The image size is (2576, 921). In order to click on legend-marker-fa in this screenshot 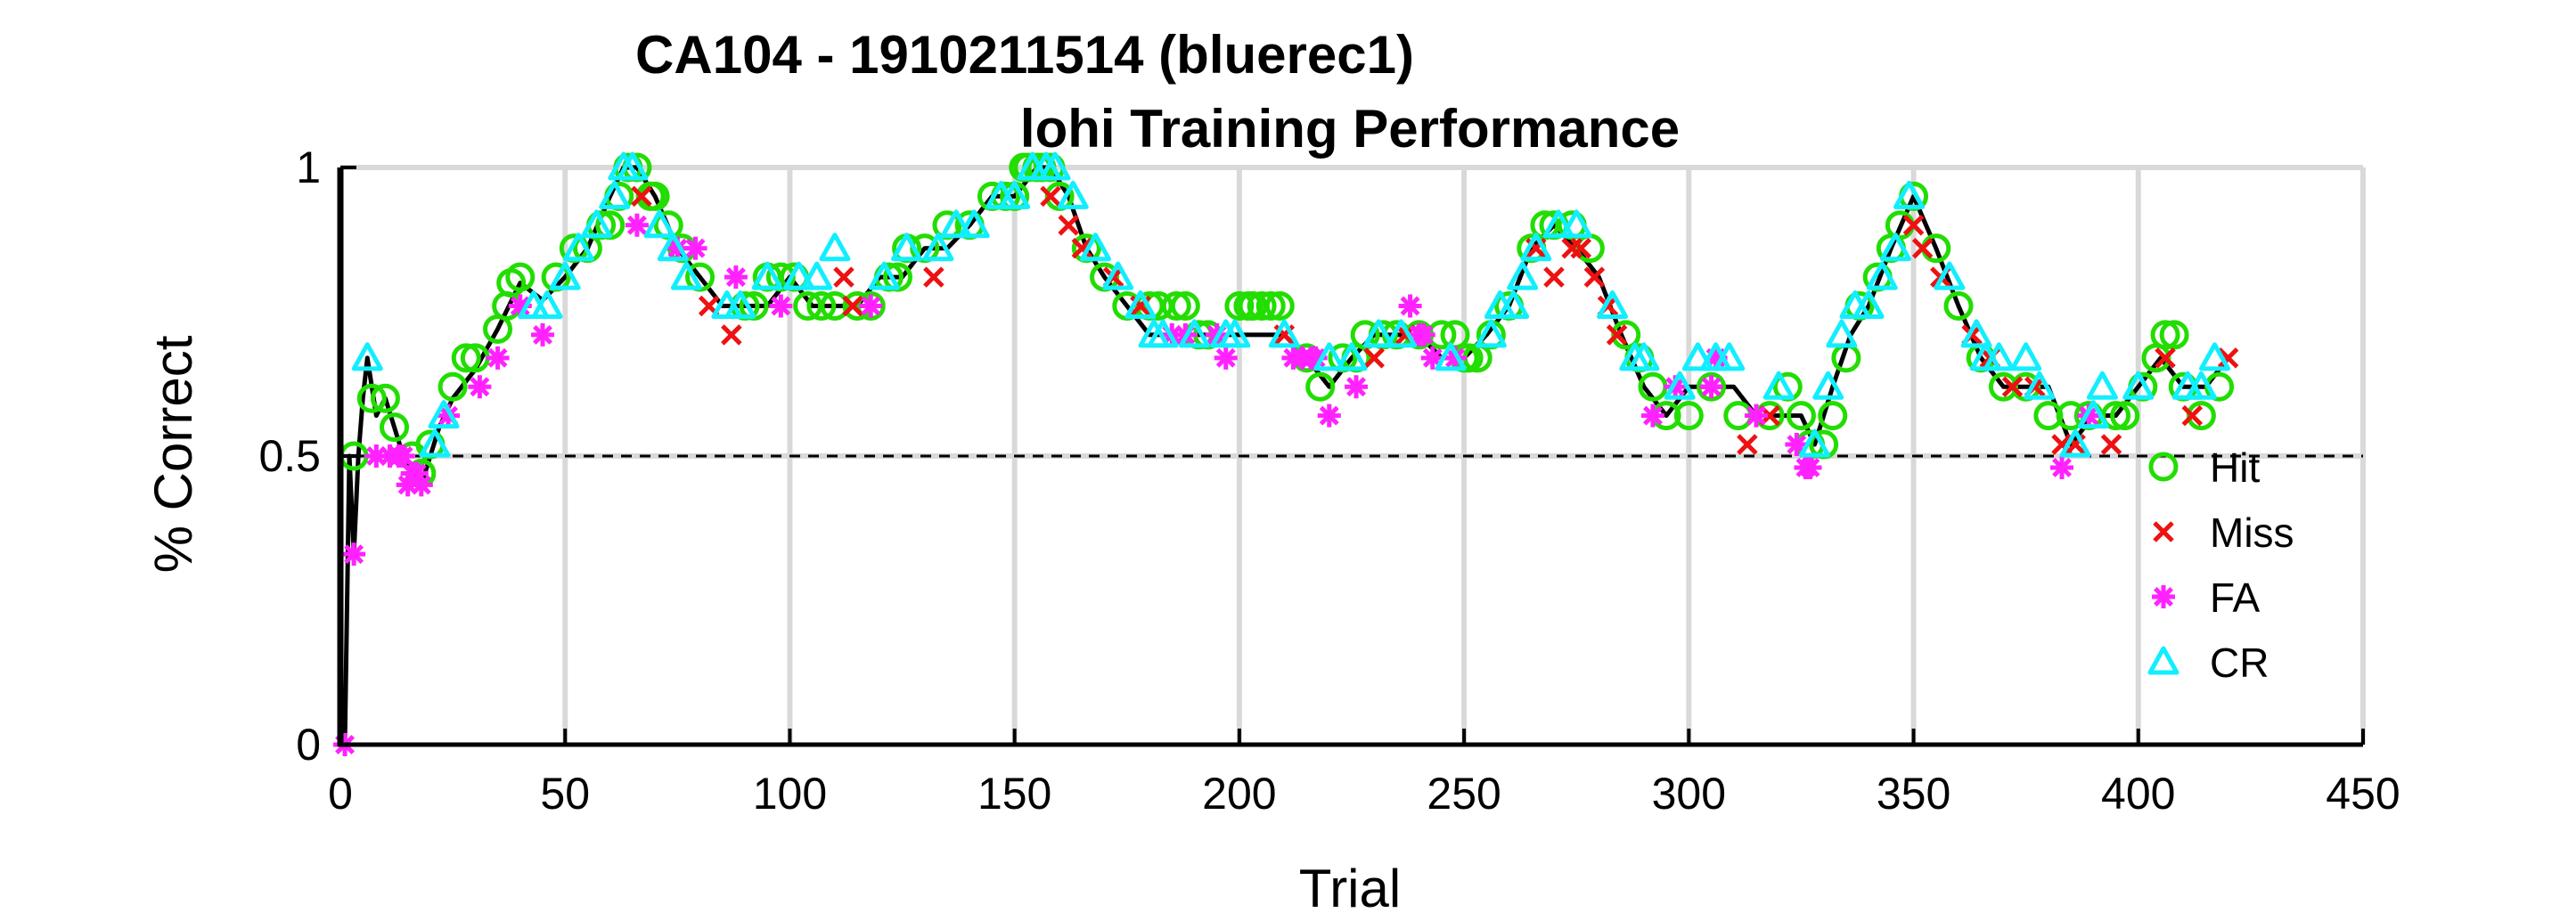, I will do `click(2163, 596)`.